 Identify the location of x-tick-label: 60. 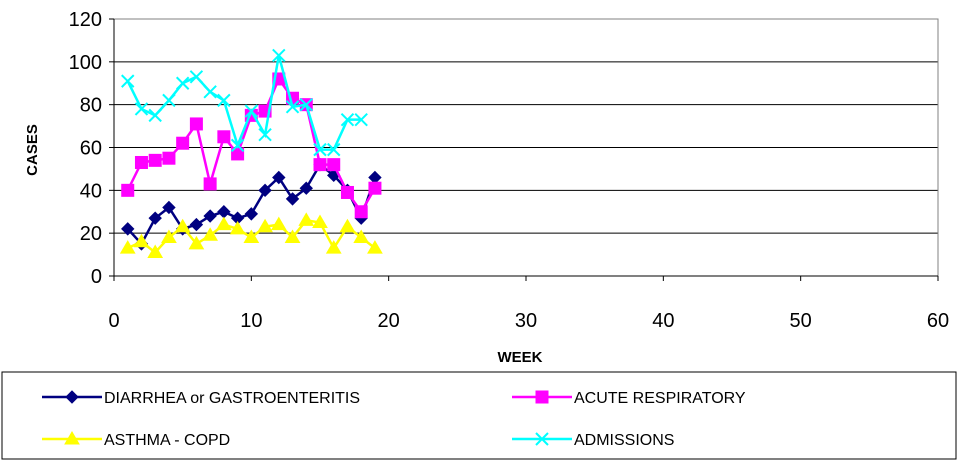
(938, 321).